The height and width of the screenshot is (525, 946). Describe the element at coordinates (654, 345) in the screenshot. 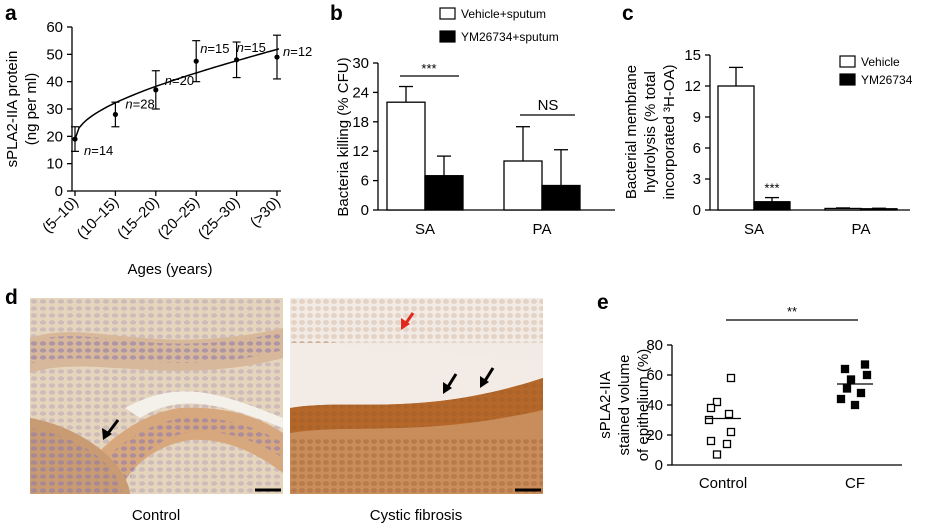

I see `y-tick-label-e: 80` at that location.